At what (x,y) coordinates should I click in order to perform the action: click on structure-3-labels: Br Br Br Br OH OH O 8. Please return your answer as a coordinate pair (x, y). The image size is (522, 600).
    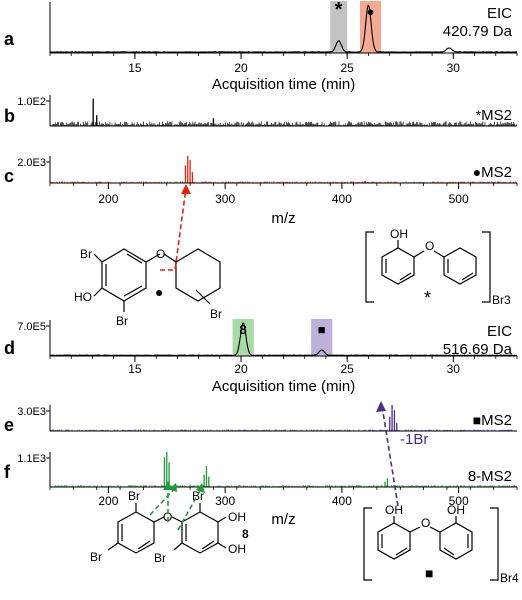
    Looking at the image, I should click on (169, 527).